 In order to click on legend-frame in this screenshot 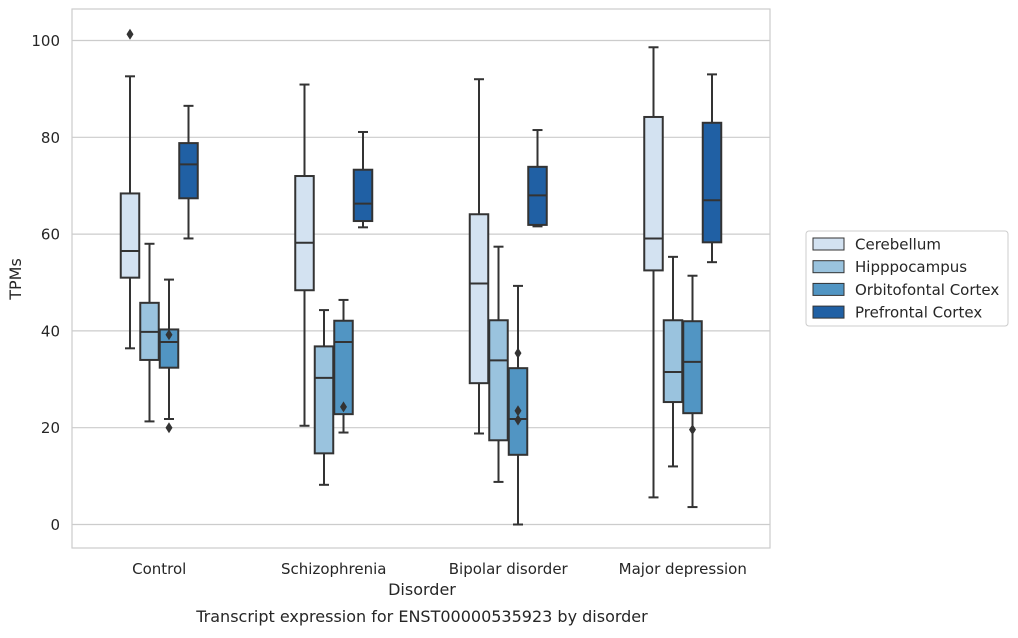, I will do `click(907, 278)`.